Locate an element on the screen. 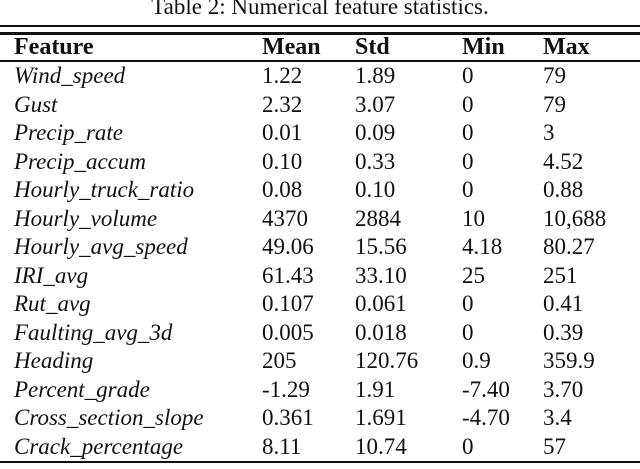 The height and width of the screenshot is (469, 640). stat-value: 0.107 is located at coordinates (288, 304).